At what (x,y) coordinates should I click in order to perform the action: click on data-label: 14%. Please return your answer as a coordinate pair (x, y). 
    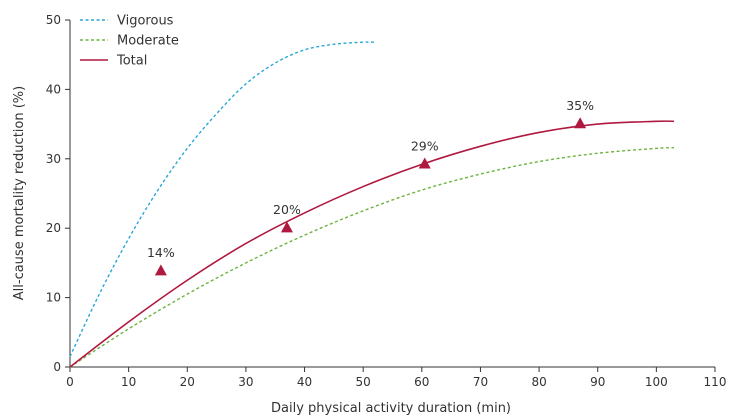
    Looking at the image, I should click on (161, 252).